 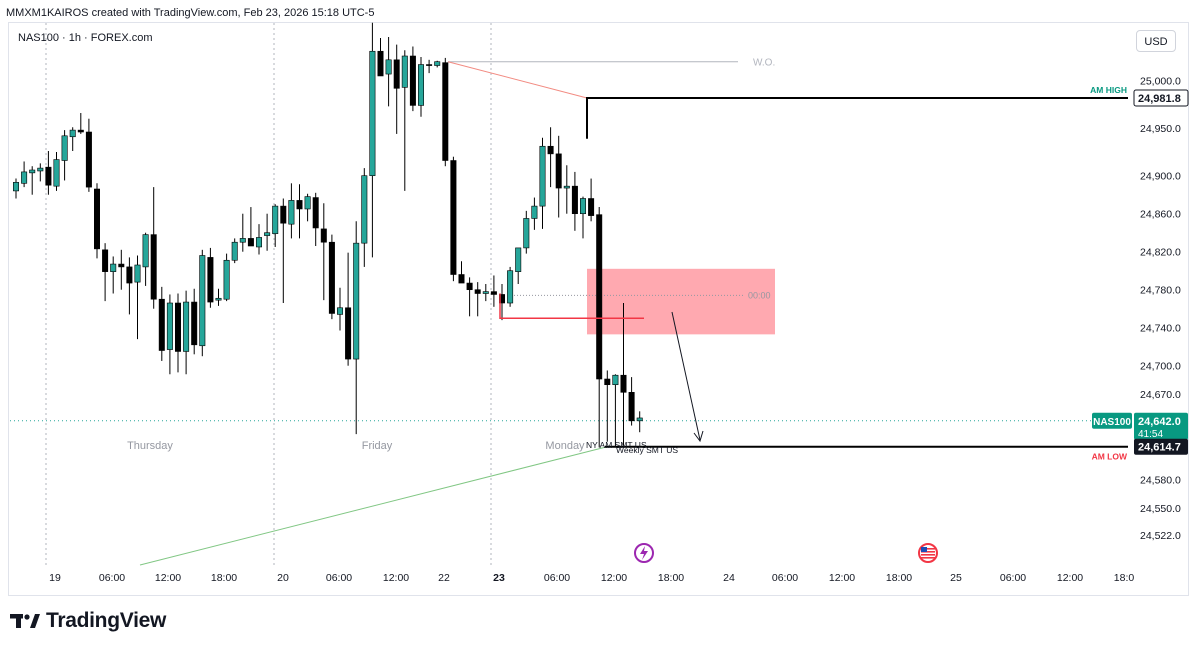 I want to click on smt-line-green, so click(x=373, y=506).